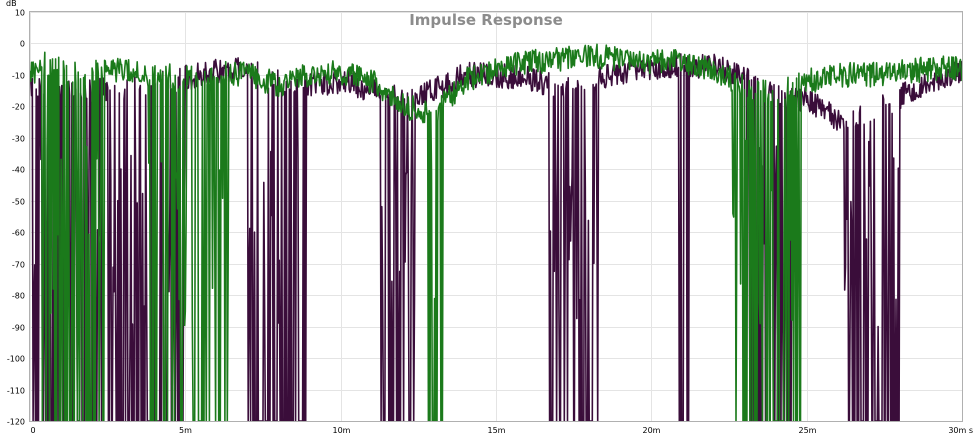 This screenshot has width=975, height=437. What do you see at coordinates (18, 202) in the screenshot?
I see `y-tick-label: -50` at bounding box center [18, 202].